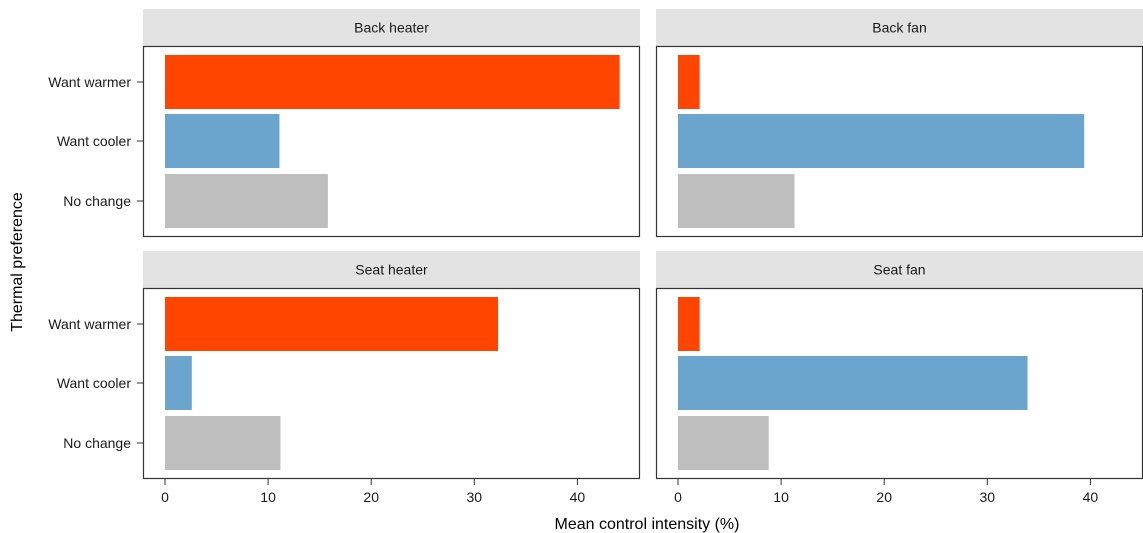  I want to click on strip-label-back-heater: Back heater, so click(391, 28).